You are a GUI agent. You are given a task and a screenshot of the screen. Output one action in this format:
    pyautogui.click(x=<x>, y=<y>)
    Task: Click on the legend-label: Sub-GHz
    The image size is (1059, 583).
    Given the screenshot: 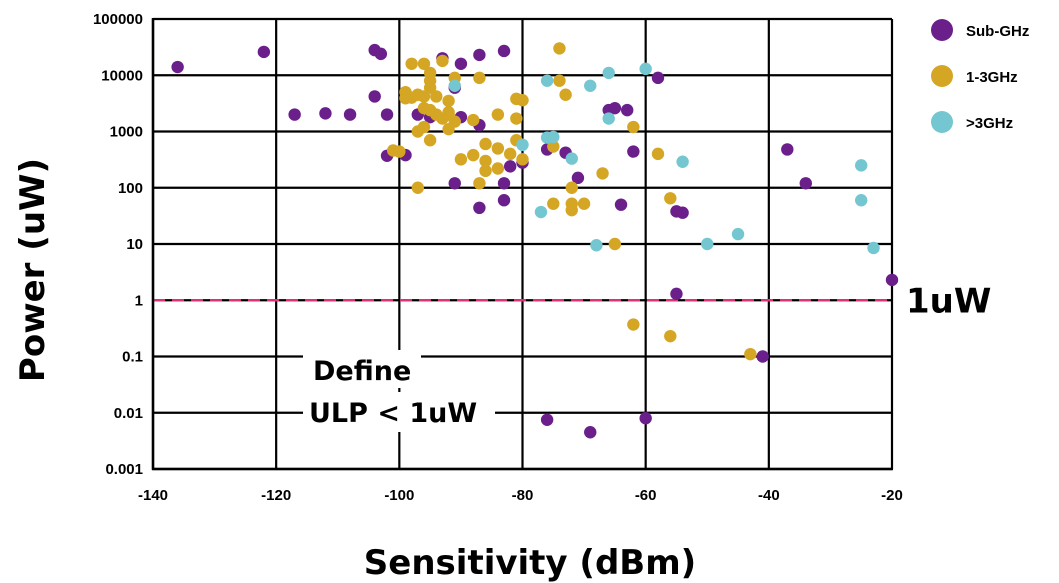 What is the action you would take?
    pyautogui.click(x=997, y=31)
    